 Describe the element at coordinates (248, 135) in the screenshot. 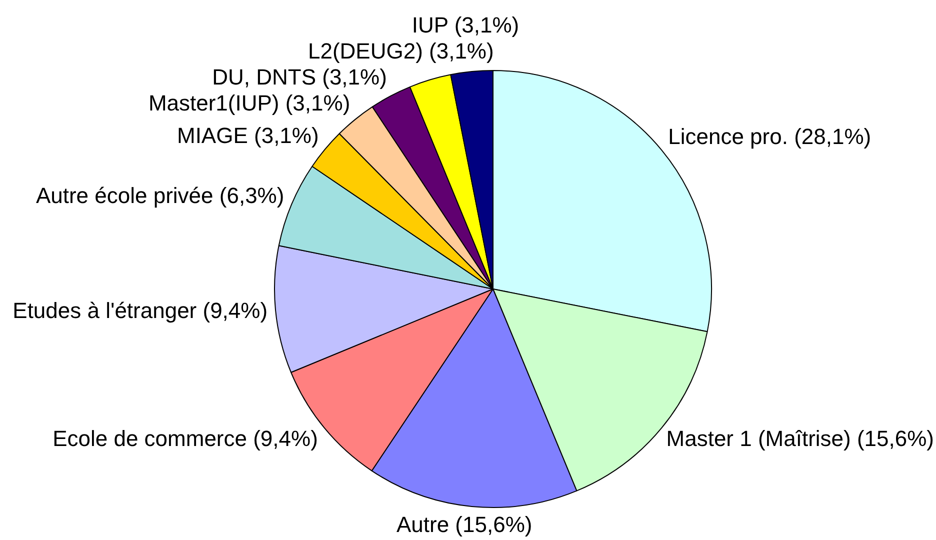

I see `slice-label: MIAGE (3,1%)` at that location.